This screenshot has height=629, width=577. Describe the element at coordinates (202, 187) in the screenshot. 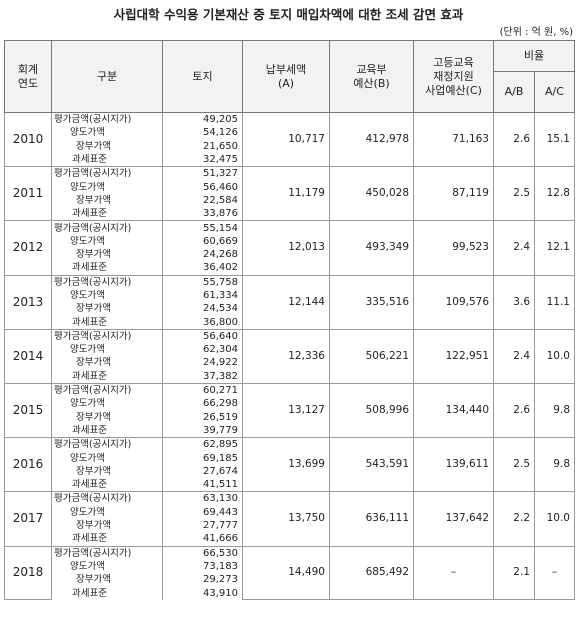

I see `land-value: 56,460` at that location.